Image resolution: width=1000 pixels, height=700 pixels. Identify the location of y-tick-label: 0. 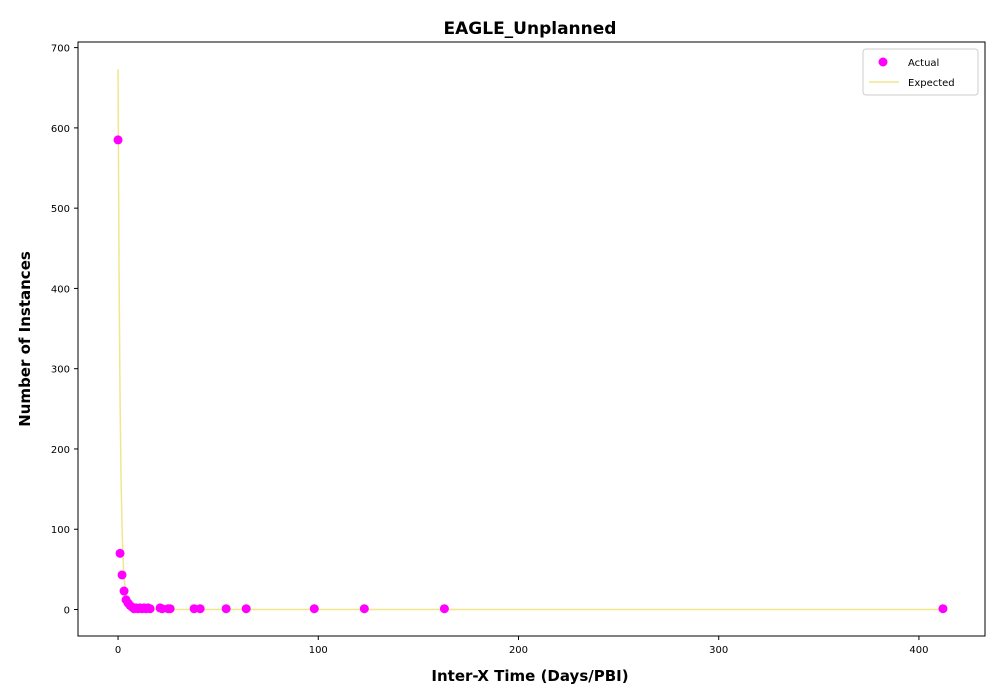
(67, 611).